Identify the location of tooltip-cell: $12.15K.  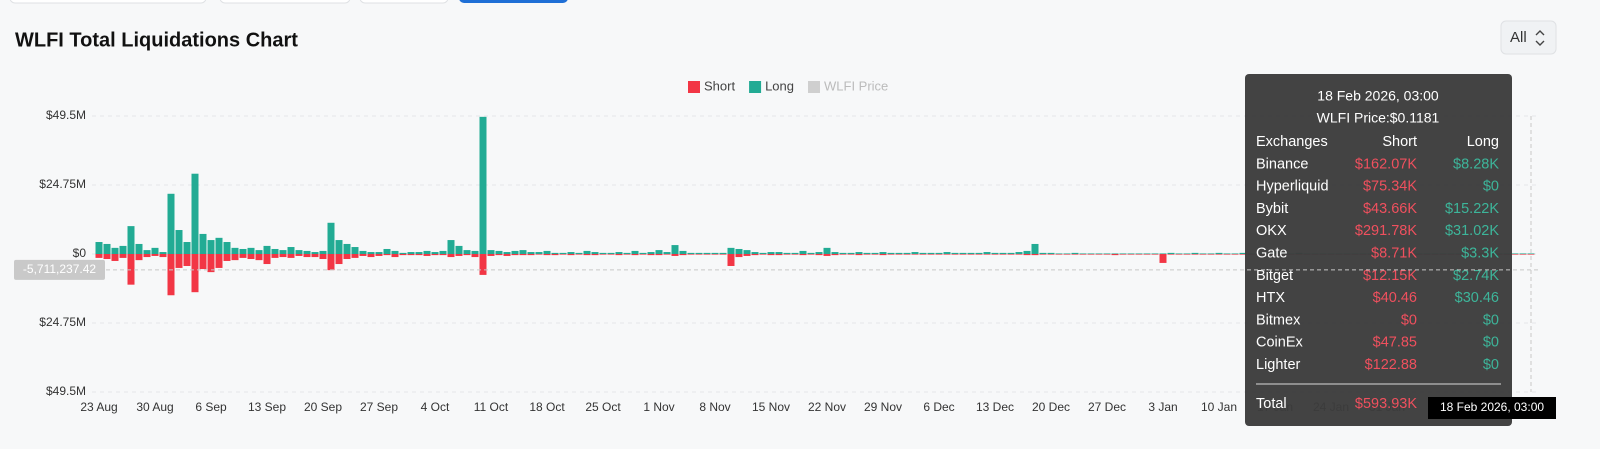
(1390, 276).